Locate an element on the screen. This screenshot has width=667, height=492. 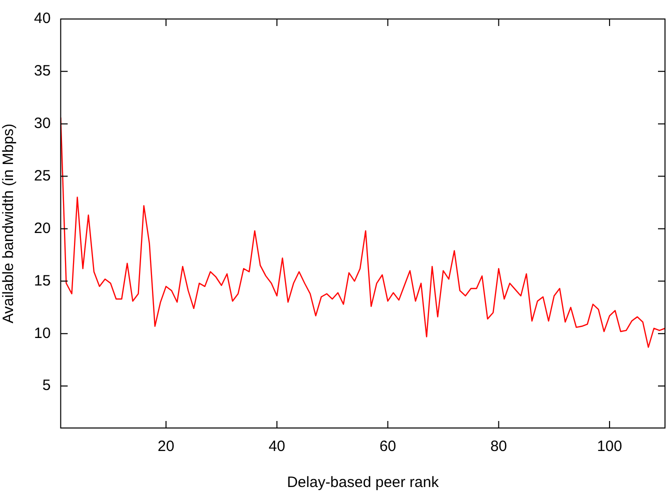
x-axis-title: Delay-based peer rank is located at coordinates (363, 483).